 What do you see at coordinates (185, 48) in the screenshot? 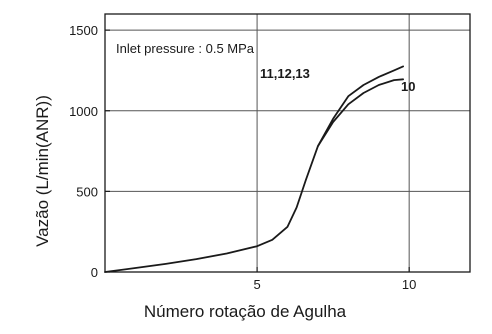
I see `inlet-pressure-annotation: Inlet pressure : 0.5 MPa` at bounding box center [185, 48].